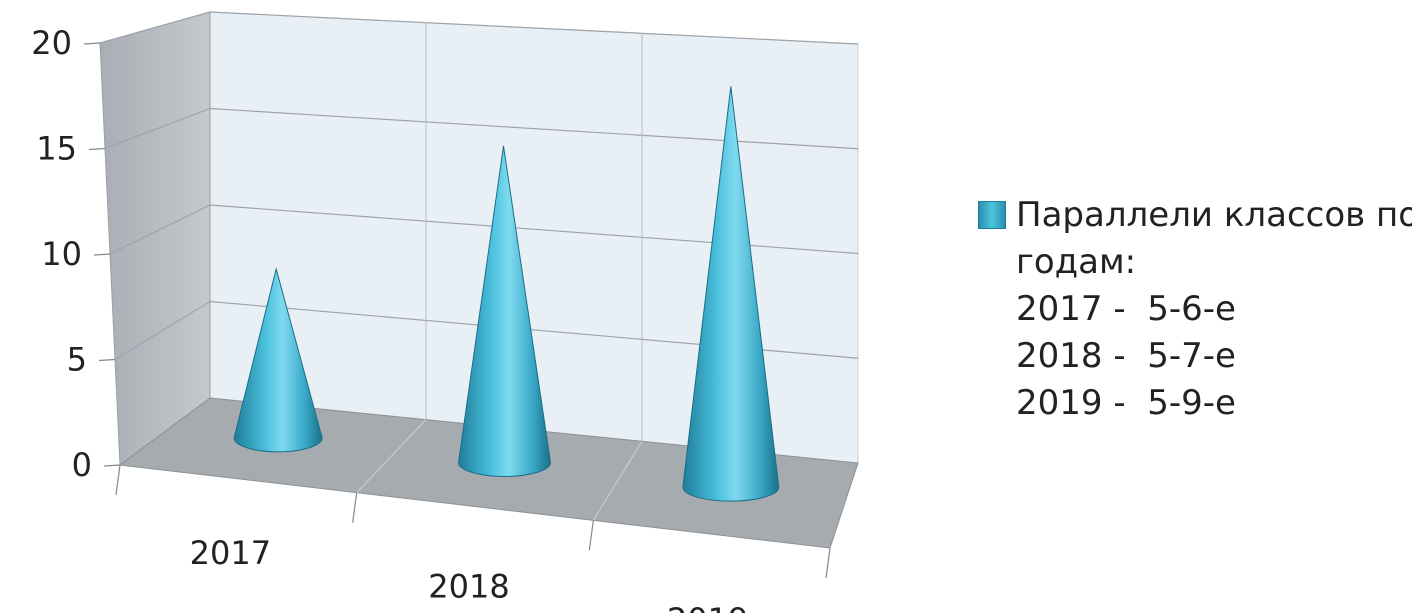  What do you see at coordinates (77, 360) in the screenshot?
I see `y-tick-label: 5` at bounding box center [77, 360].